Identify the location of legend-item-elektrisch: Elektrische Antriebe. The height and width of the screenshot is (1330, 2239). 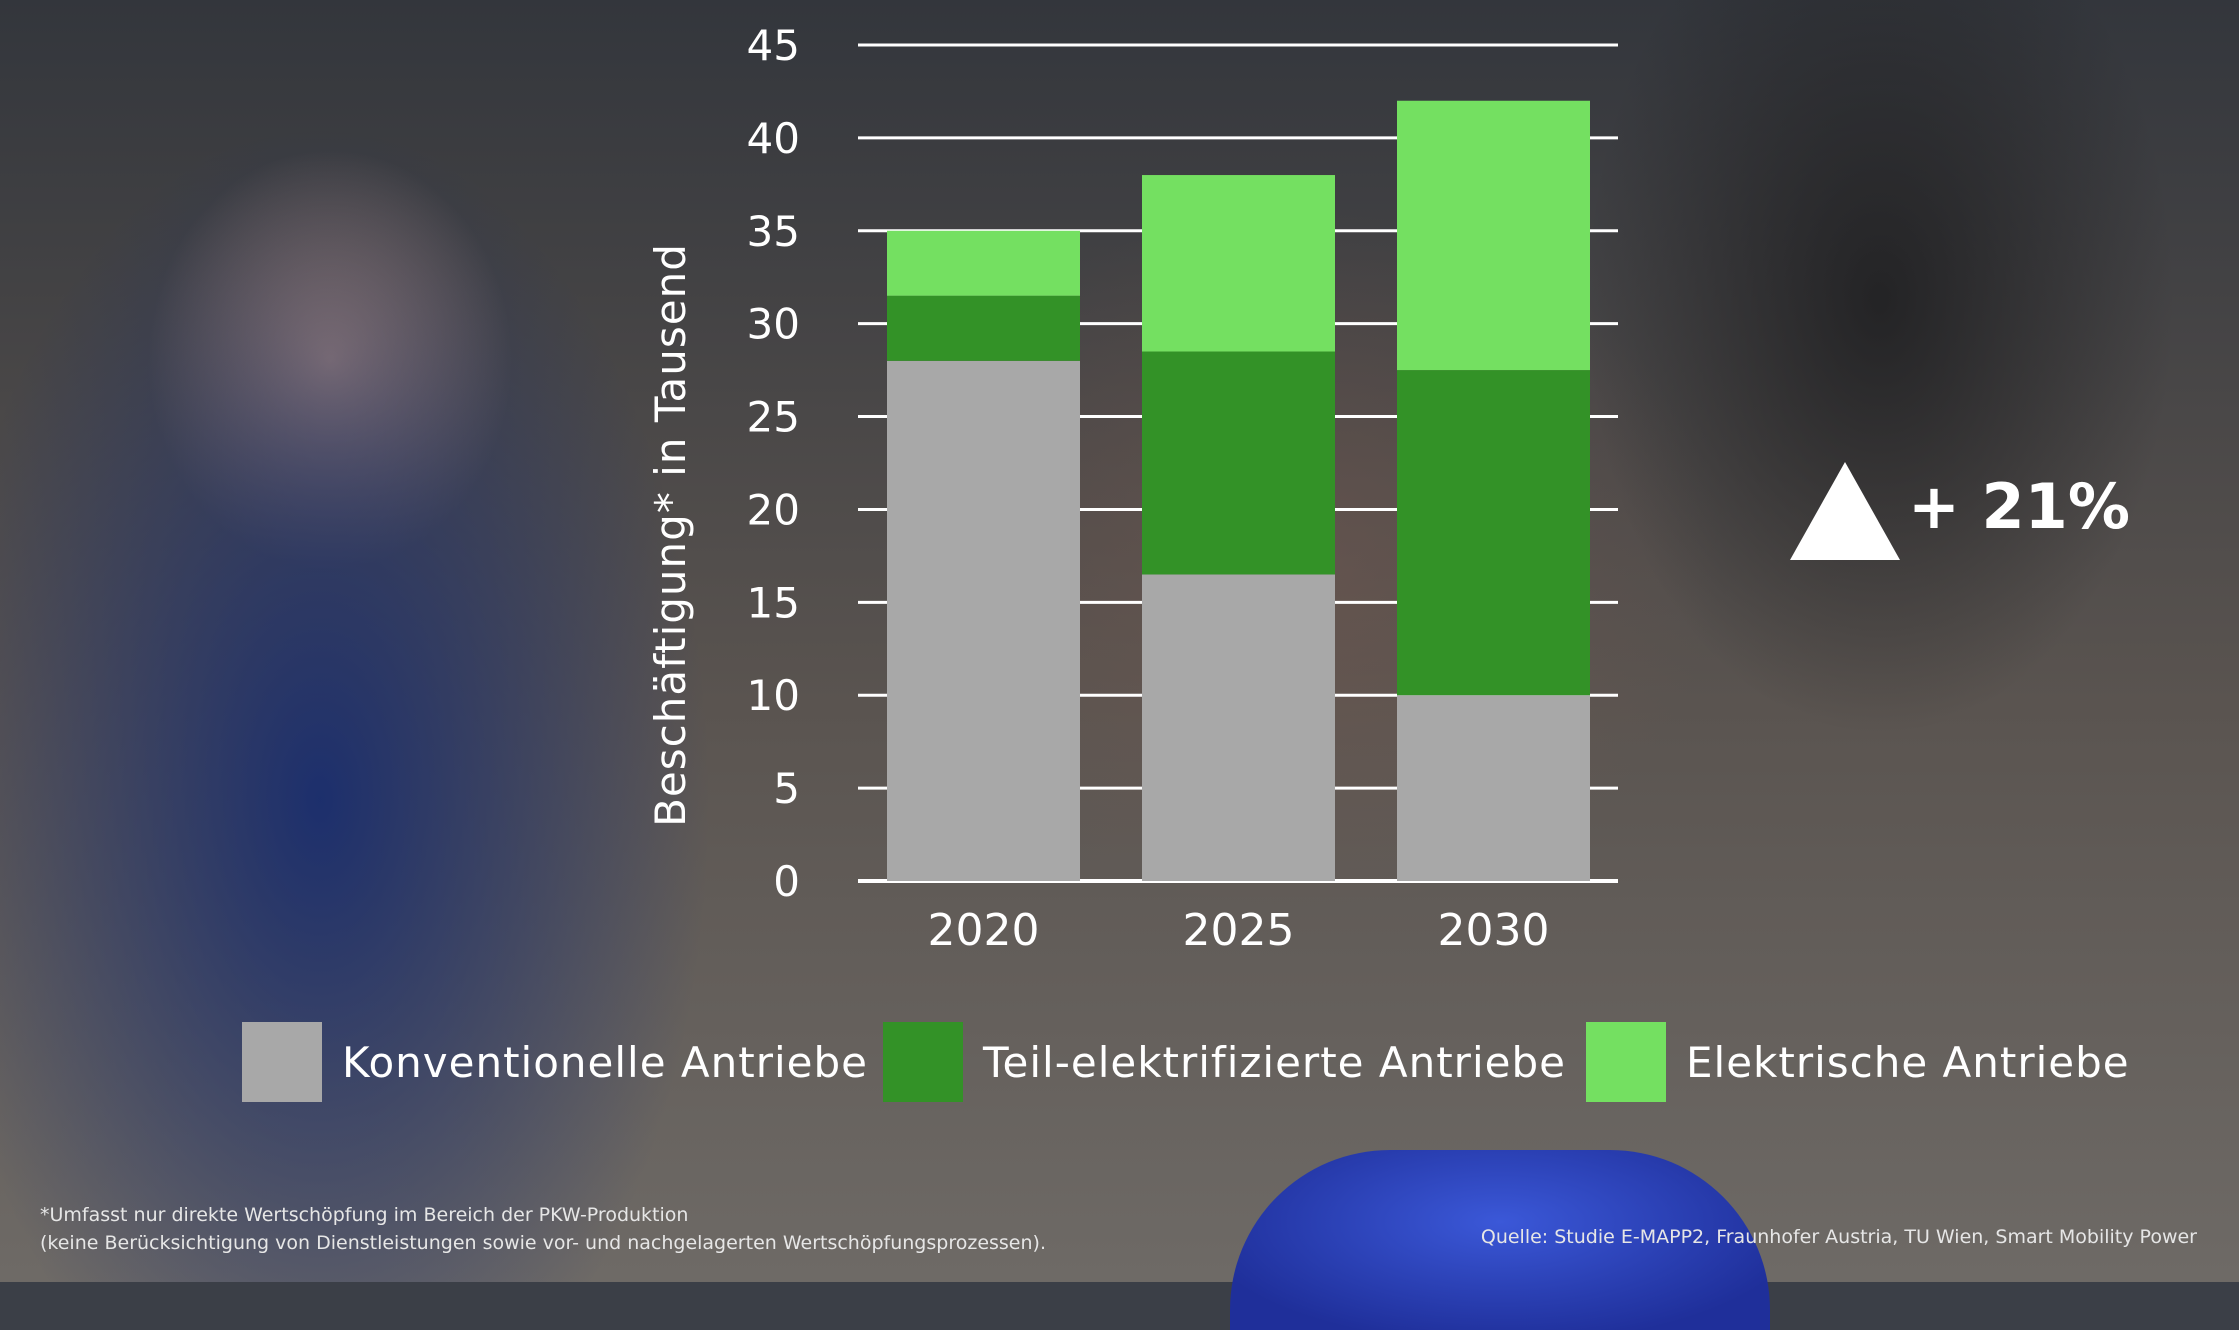
(1858, 1062).